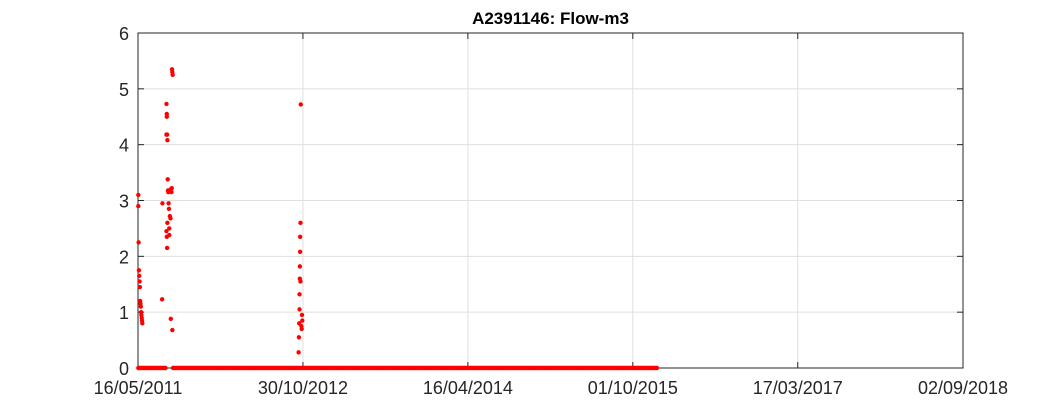 The image size is (1063, 413). What do you see at coordinates (124, 90) in the screenshot?
I see `y-tick-label: 5` at bounding box center [124, 90].